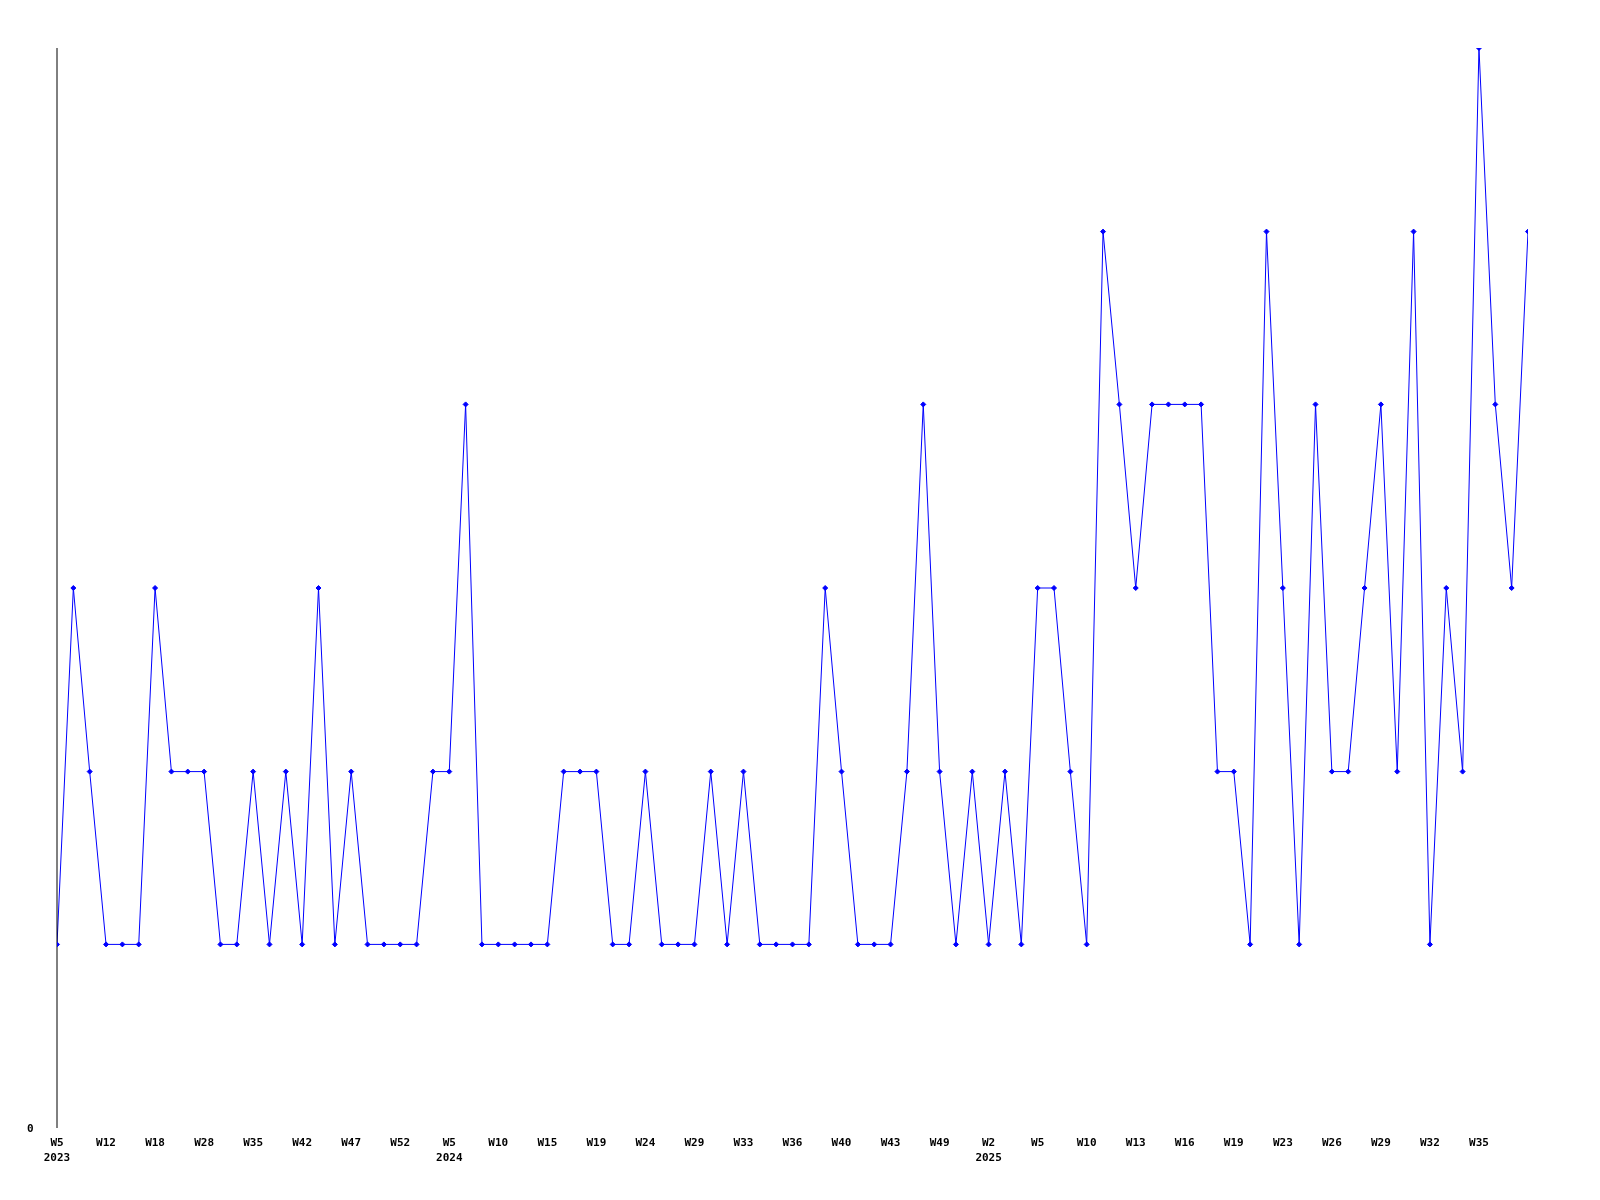  What do you see at coordinates (57, 1150) in the screenshot?
I see `x-tick-label: W5 2023` at bounding box center [57, 1150].